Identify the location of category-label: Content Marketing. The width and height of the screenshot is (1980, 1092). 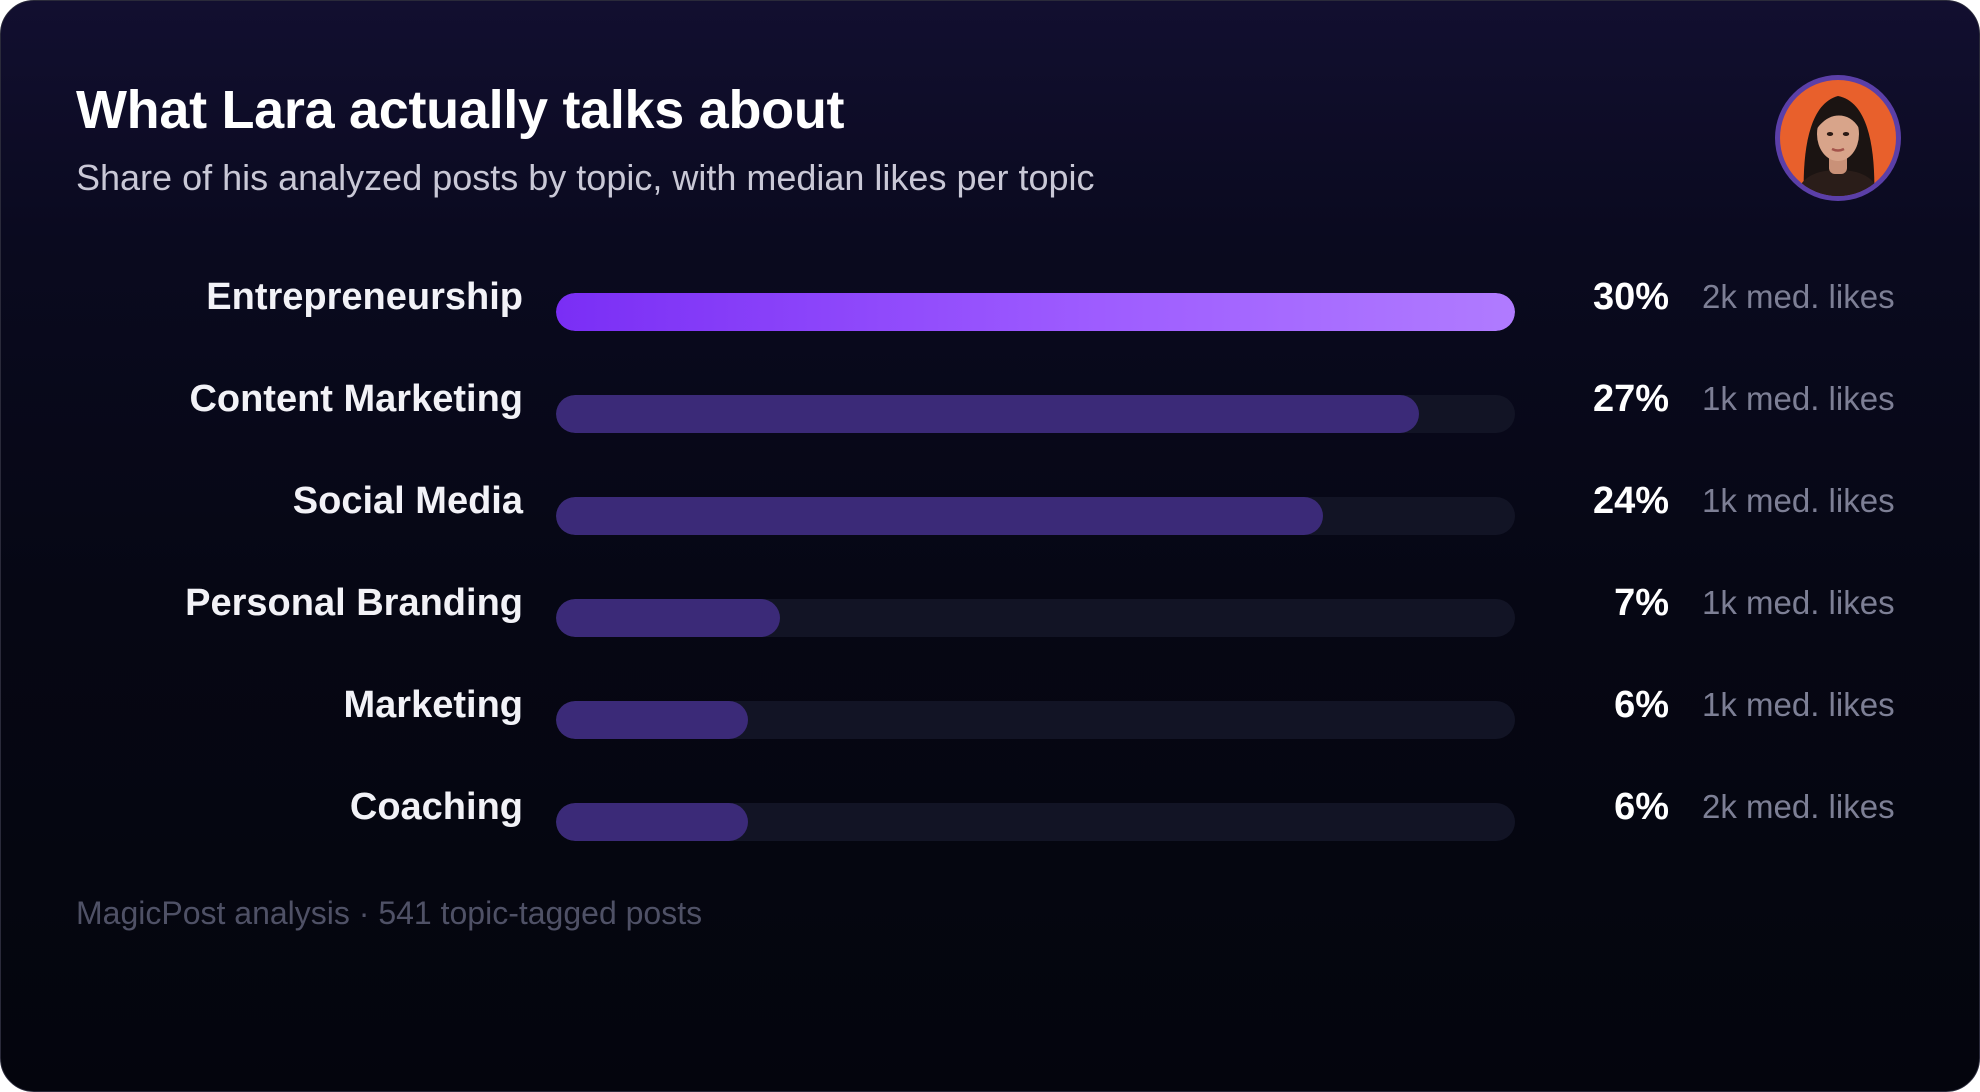
(356, 399).